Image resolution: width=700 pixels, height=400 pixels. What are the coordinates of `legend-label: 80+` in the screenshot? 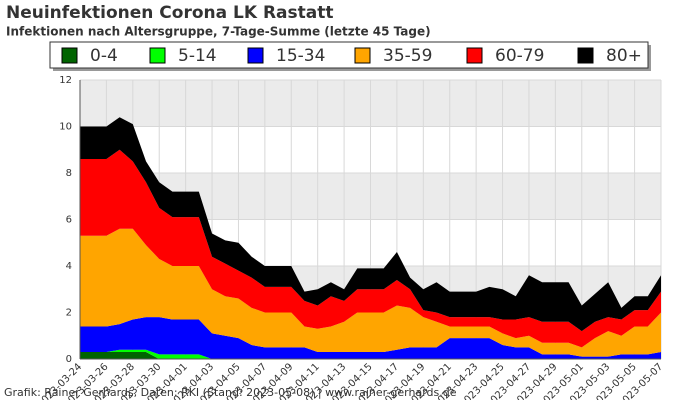 It's located at (624, 56).